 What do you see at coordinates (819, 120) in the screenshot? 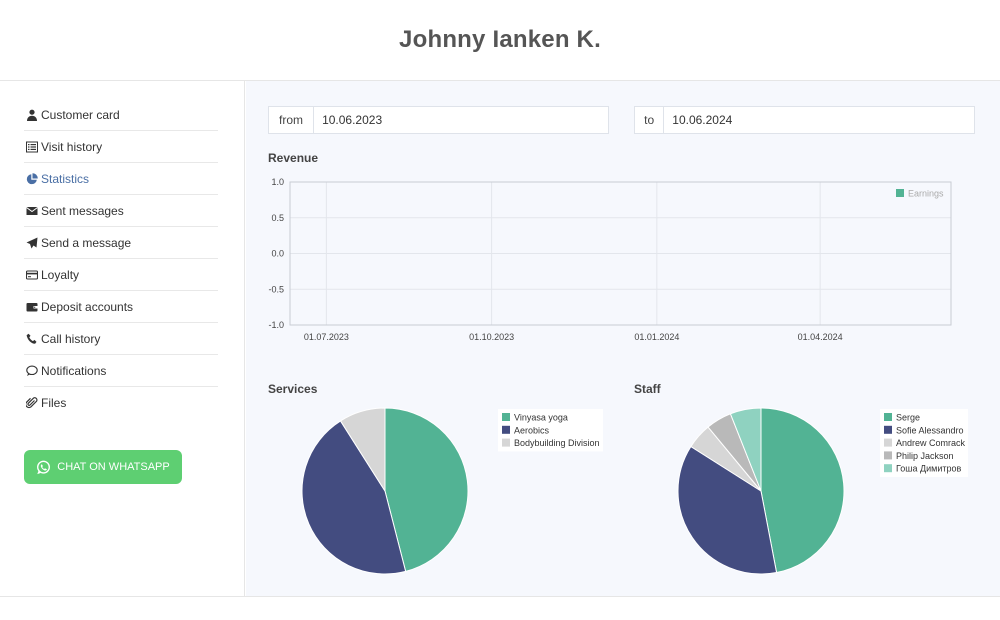
I see `date-to-input` at bounding box center [819, 120].